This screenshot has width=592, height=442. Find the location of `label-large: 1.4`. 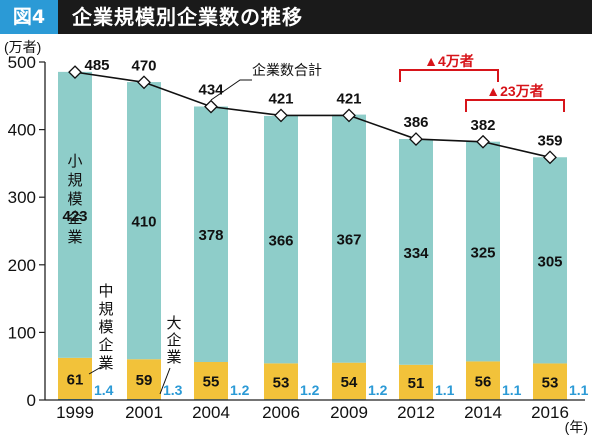

label-large: 1.4 is located at coordinates (104, 390).